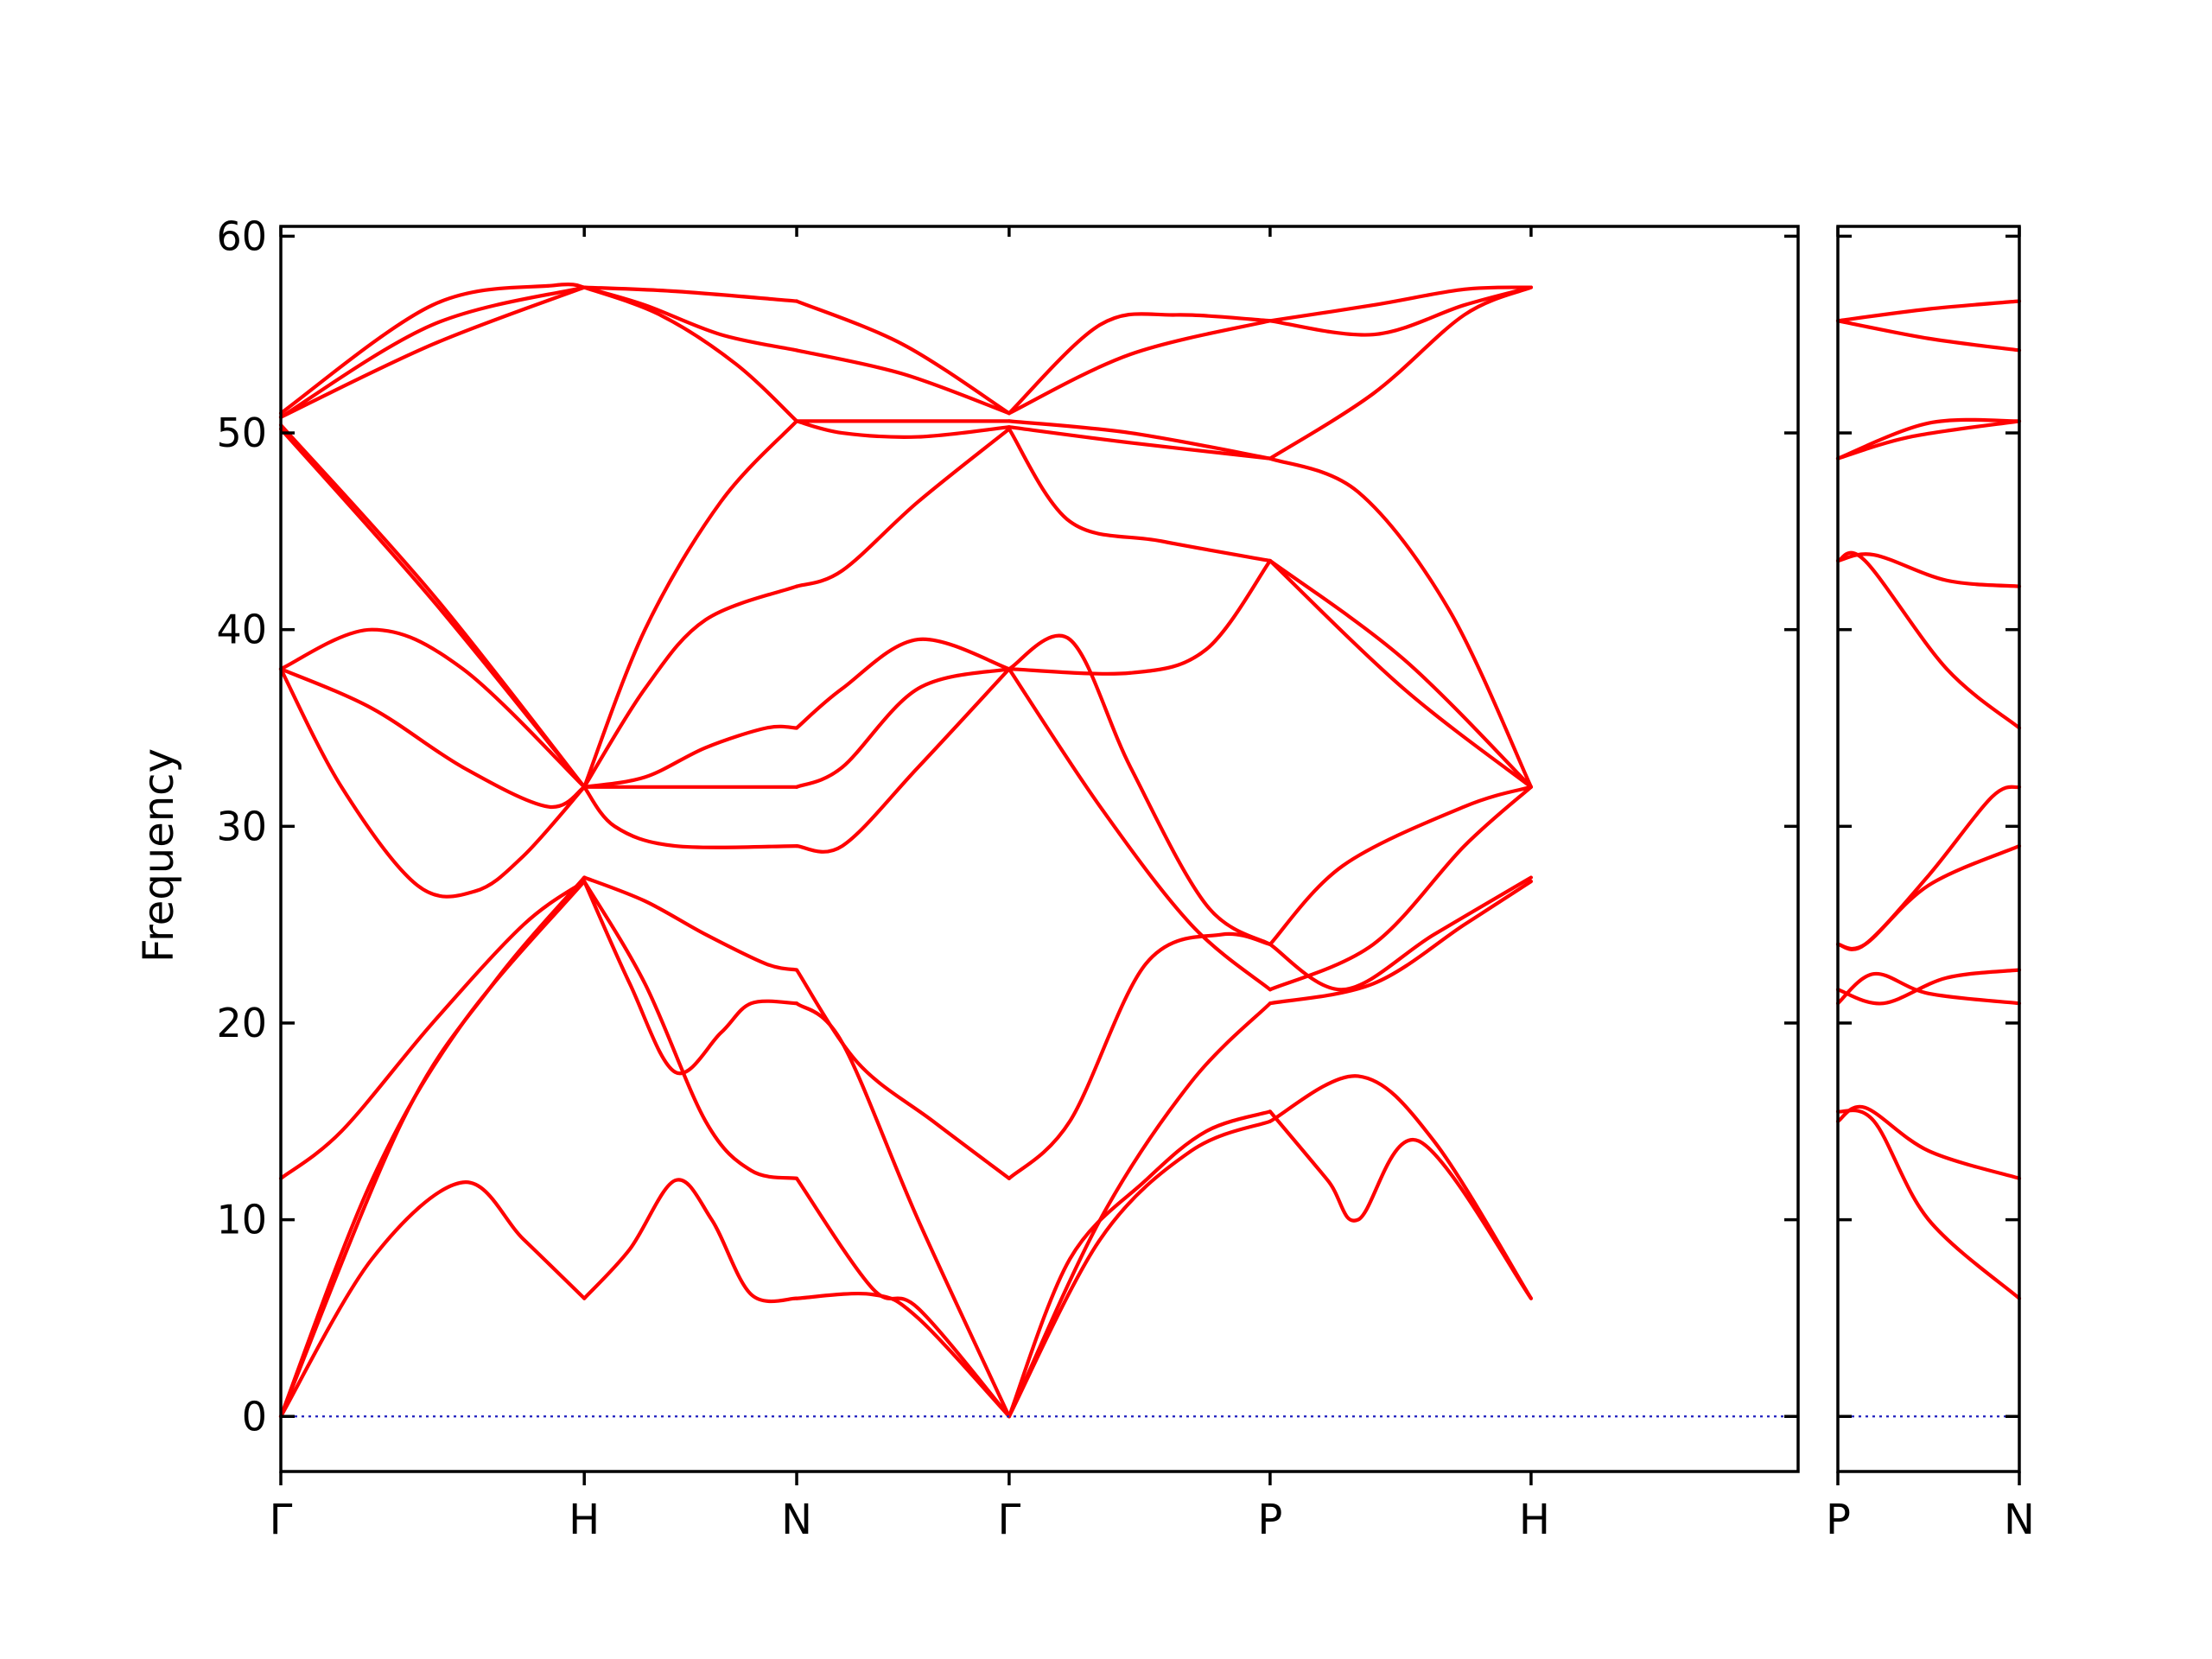 This screenshot has width=2212, height=1659. I want to click on y-tick-label: 10, so click(241, 1220).